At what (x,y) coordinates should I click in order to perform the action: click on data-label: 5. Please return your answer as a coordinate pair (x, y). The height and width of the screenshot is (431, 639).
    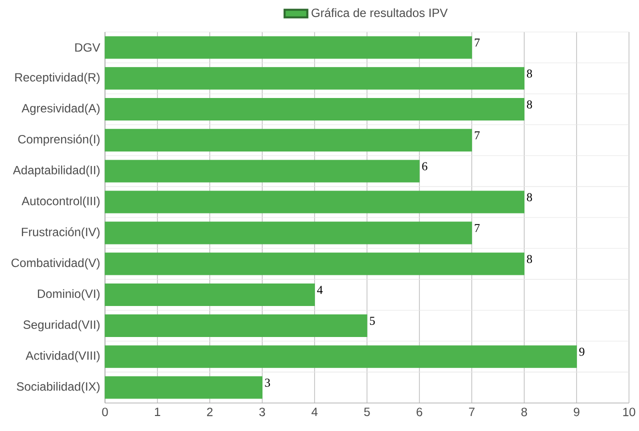
    Looking at the image, I should click on (372, 320).